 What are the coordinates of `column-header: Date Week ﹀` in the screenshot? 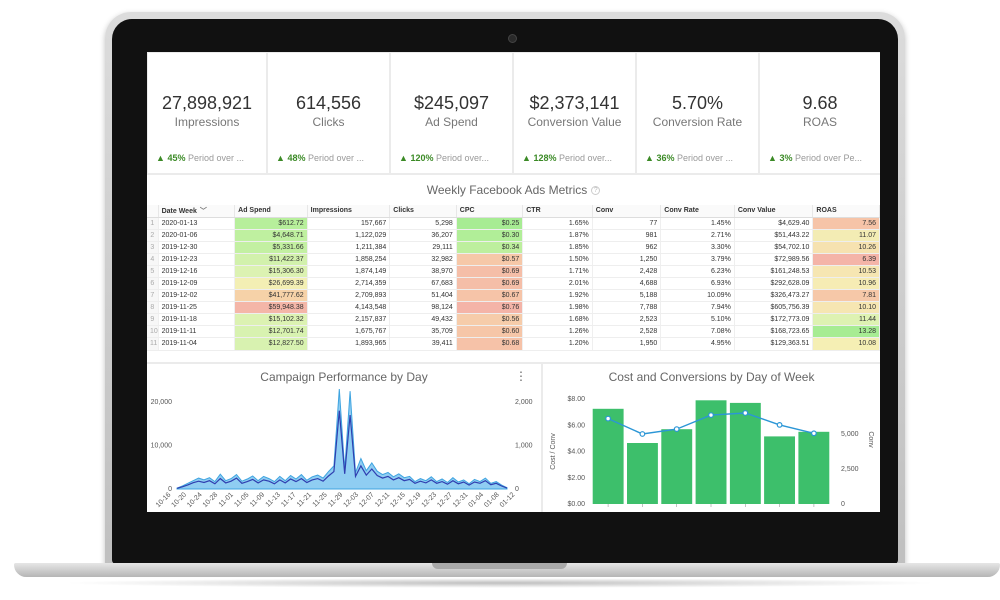 It's located at (197, 211).